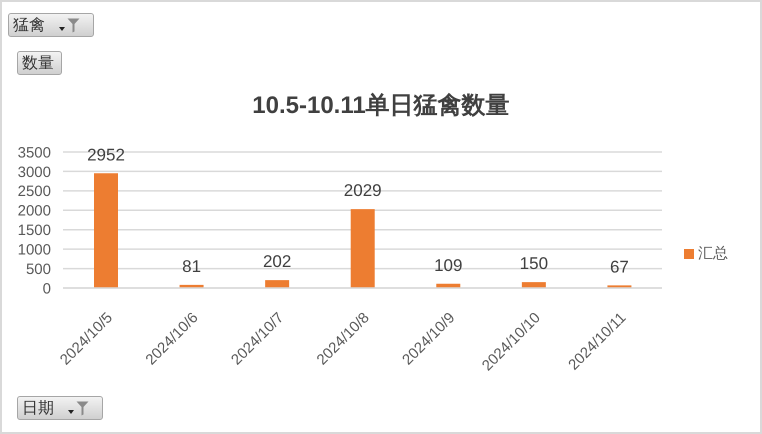 The image size is (762, 434). I want to click on y-tick-label: 3000, so click(34, 172).